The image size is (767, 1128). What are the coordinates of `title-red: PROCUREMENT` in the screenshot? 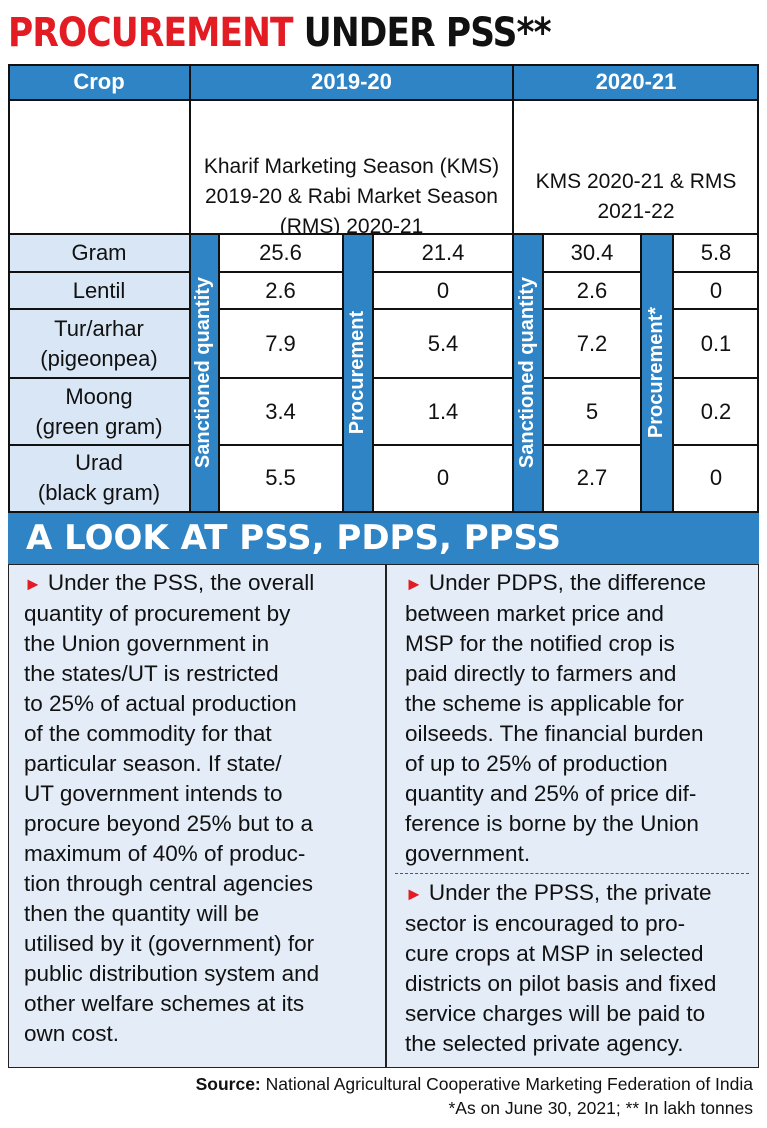 It's located at (151, 33).